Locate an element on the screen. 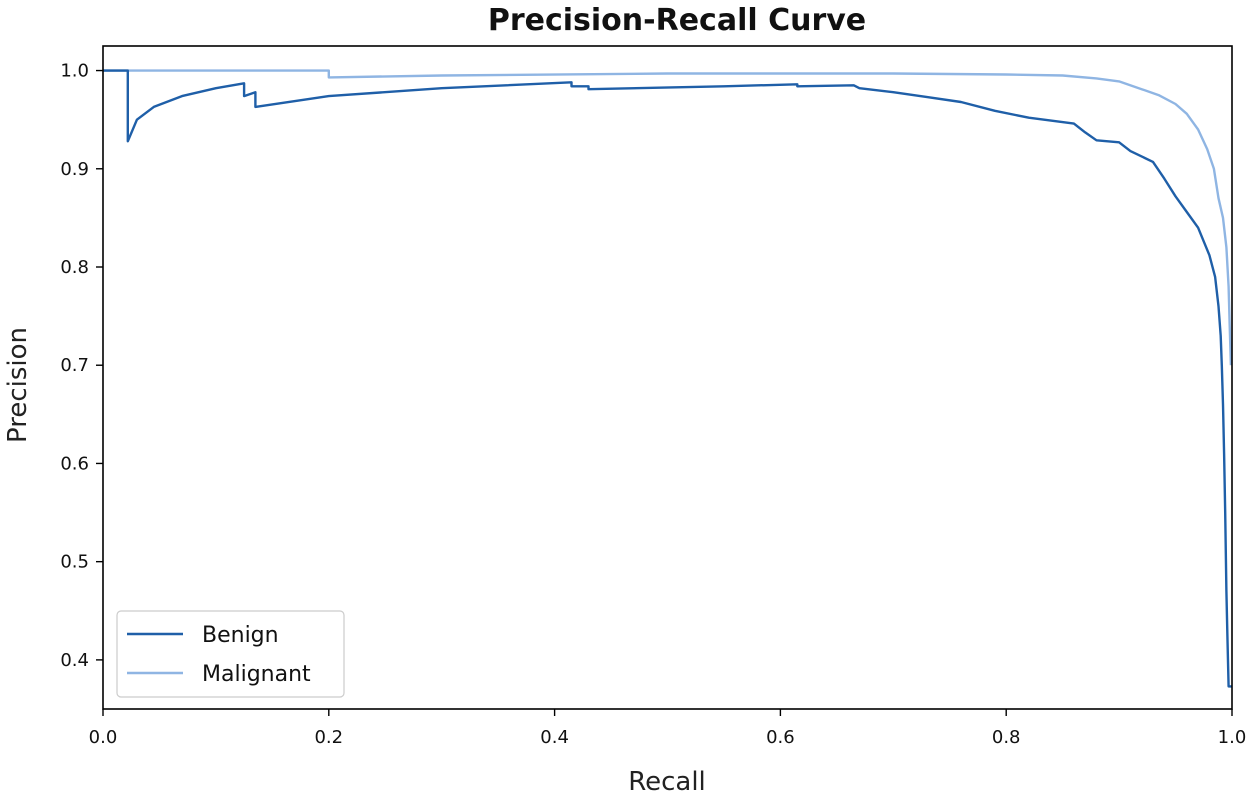 The width and height of the screenshot is (1255, 797). x-tick-label: 0.6 is located at coordinates (780, 737).